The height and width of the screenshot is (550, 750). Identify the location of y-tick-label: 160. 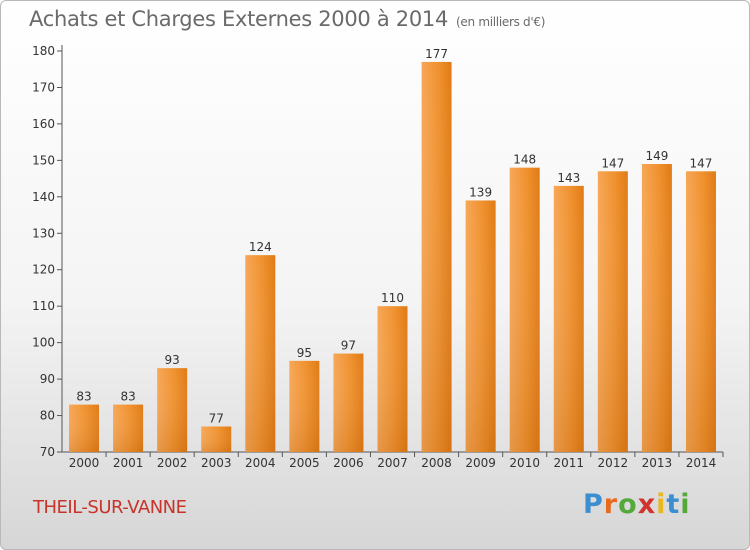
(43, 124).